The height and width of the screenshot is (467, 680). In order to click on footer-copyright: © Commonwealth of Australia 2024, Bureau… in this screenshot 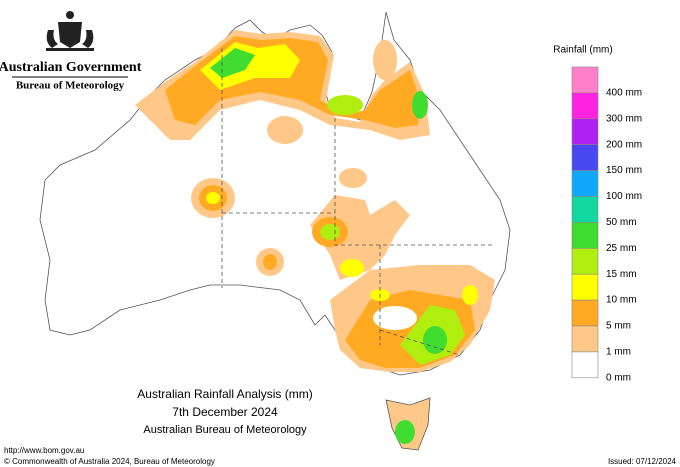, I will do `click(109, 461)`.